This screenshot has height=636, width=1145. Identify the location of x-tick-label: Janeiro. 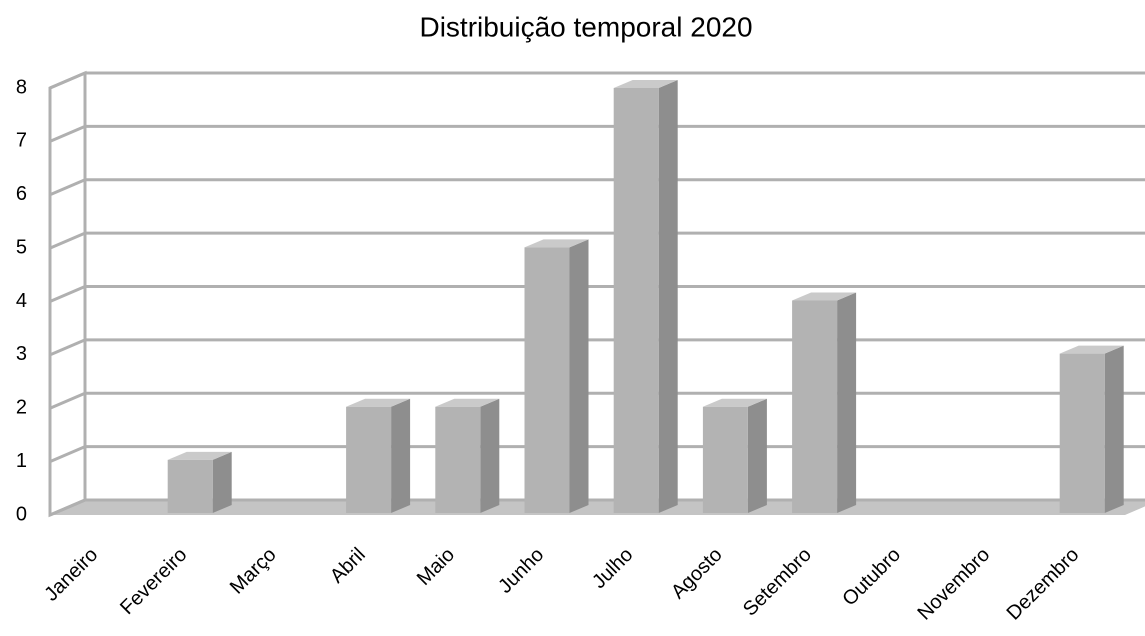
(71, 575).